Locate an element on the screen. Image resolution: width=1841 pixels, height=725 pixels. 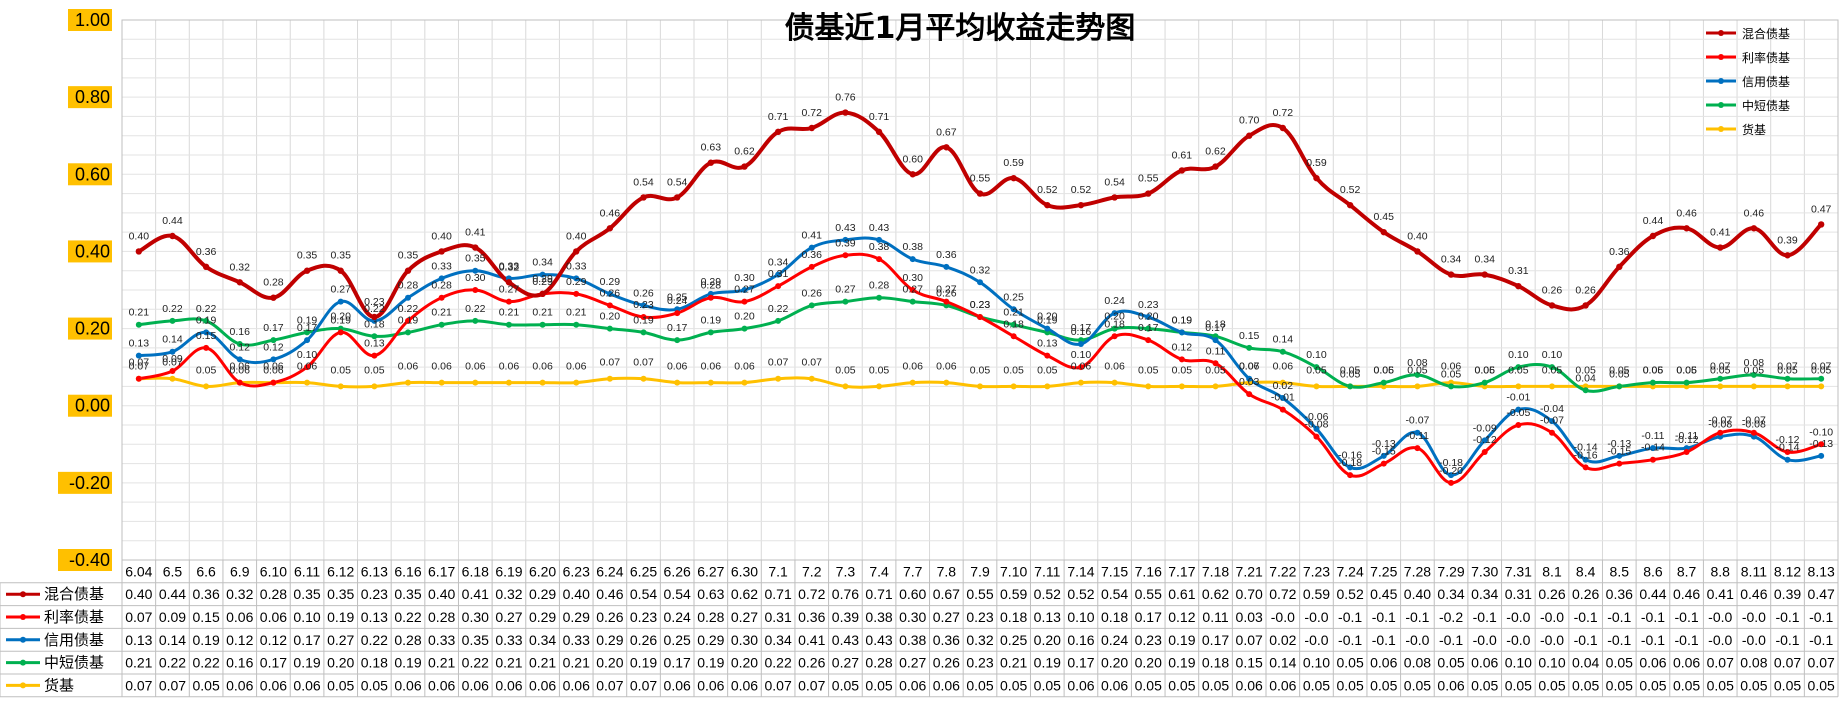
ytick-label: 0.00 is located at coordinates (92, 406).